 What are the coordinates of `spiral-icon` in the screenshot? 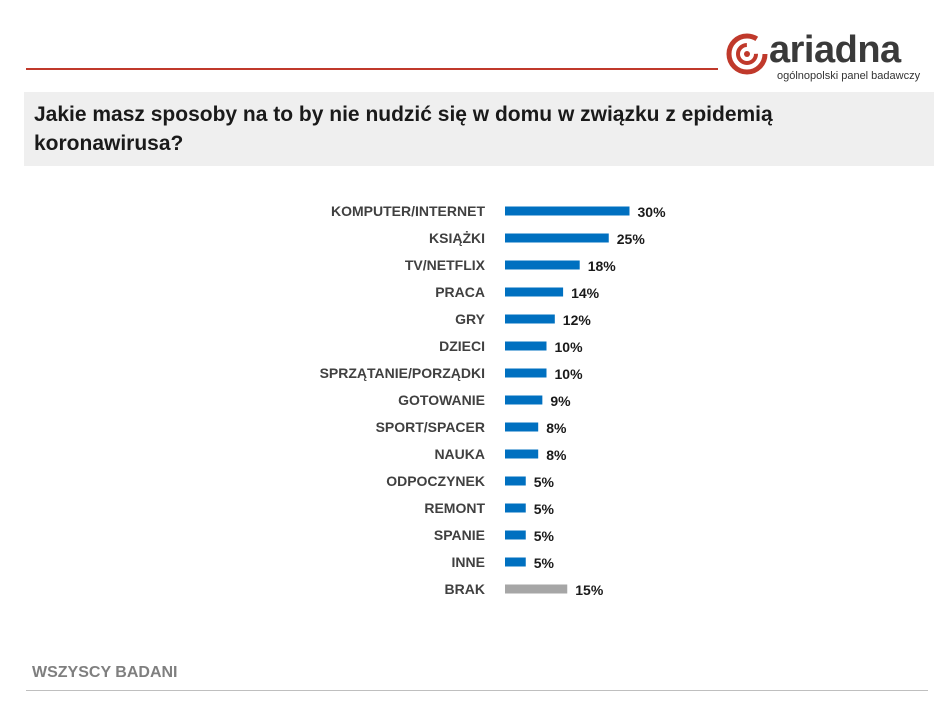 It's located at (747, 54).